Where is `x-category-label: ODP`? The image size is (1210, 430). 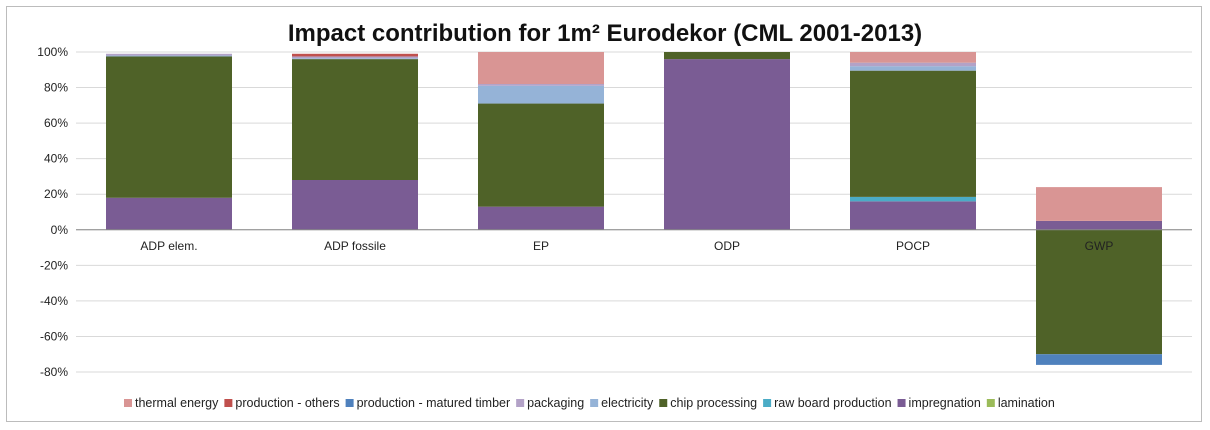 x-category-label: ODP is located at coordinates (727, 246).